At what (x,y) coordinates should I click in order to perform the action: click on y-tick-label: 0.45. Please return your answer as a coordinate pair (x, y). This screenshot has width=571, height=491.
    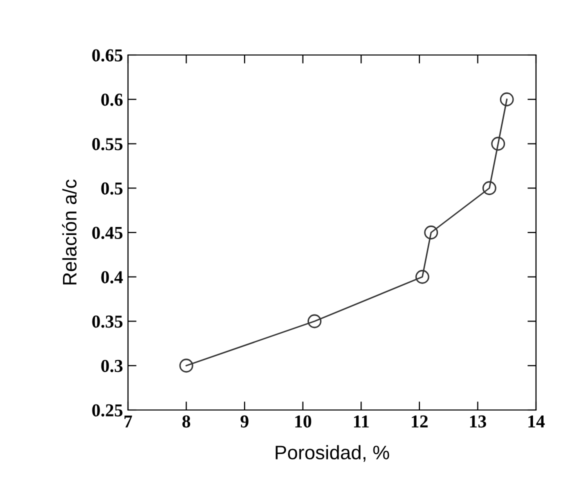
    Looking at the image, I should click on (107, 233).